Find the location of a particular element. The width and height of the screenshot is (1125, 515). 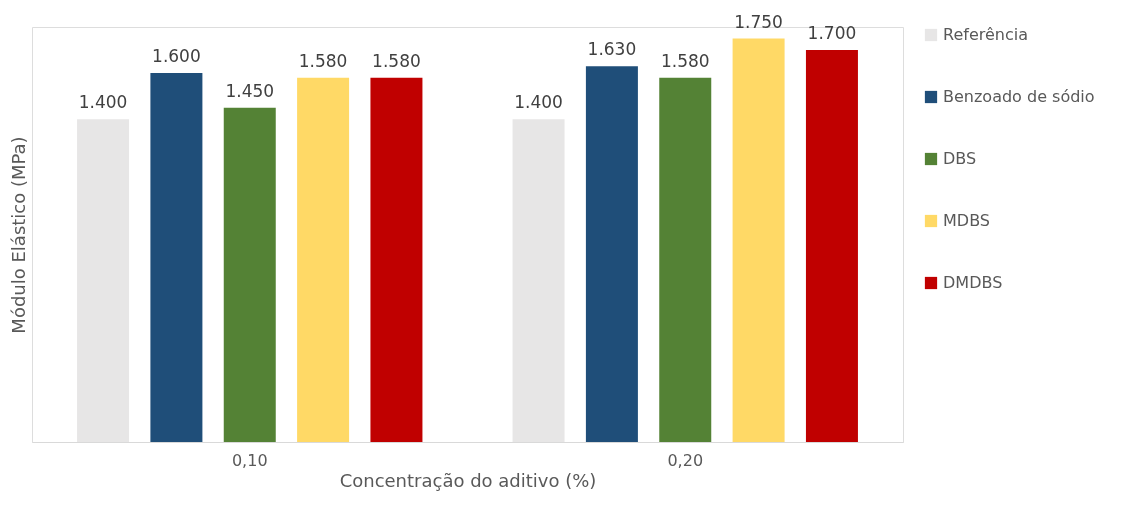

x-tick-label: 0,10 is located at coordinates (249, 460).